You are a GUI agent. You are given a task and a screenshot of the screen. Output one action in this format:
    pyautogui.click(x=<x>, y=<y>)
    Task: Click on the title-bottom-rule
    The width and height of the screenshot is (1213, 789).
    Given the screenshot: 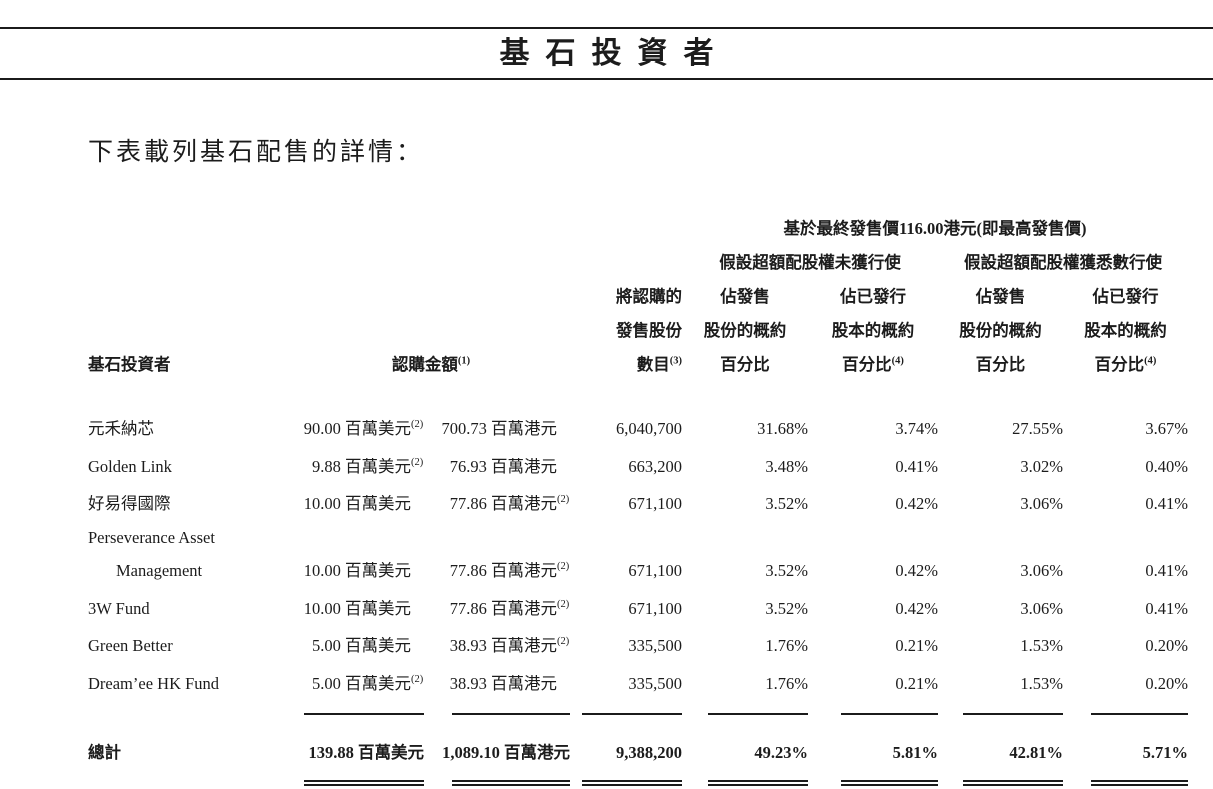 What is the action you would take?
    pyautogui.click(x=606, y=79)
    